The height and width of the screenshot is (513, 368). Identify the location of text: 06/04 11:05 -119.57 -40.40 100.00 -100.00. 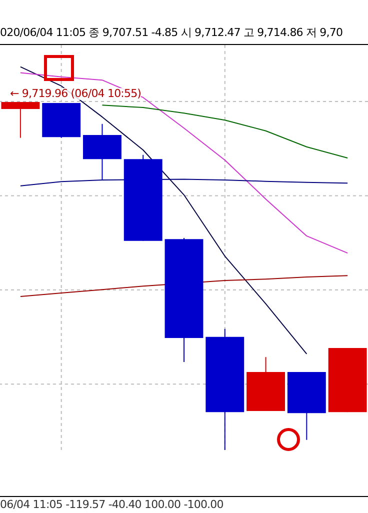
(184, 504).